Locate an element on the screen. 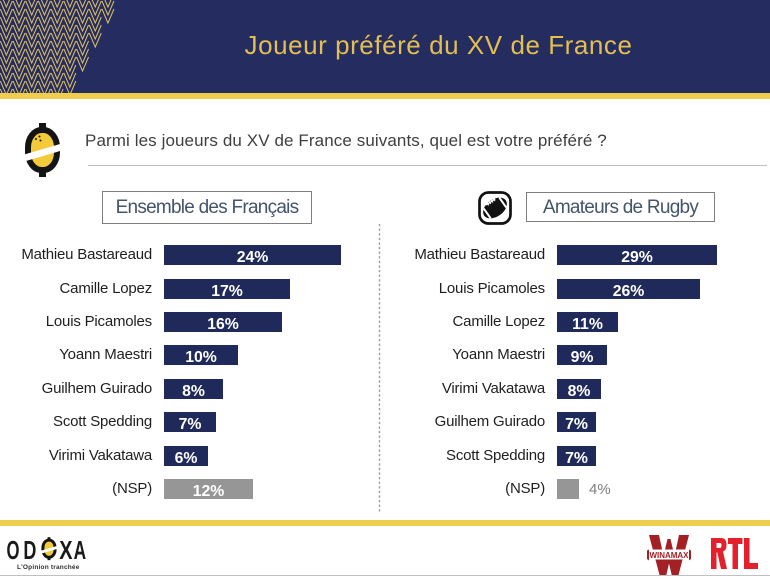 This screenshot has height=581, width=770. svg-text: WINAMAX is located at coordinates (669, 555).